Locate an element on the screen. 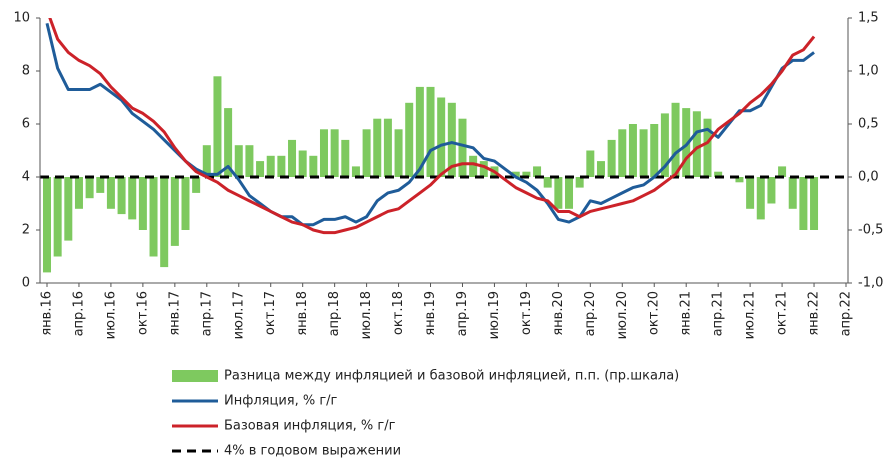 This screenshot has width=892, height=468. x-tick-label: июл.19 is located at coordinates (494, 315).